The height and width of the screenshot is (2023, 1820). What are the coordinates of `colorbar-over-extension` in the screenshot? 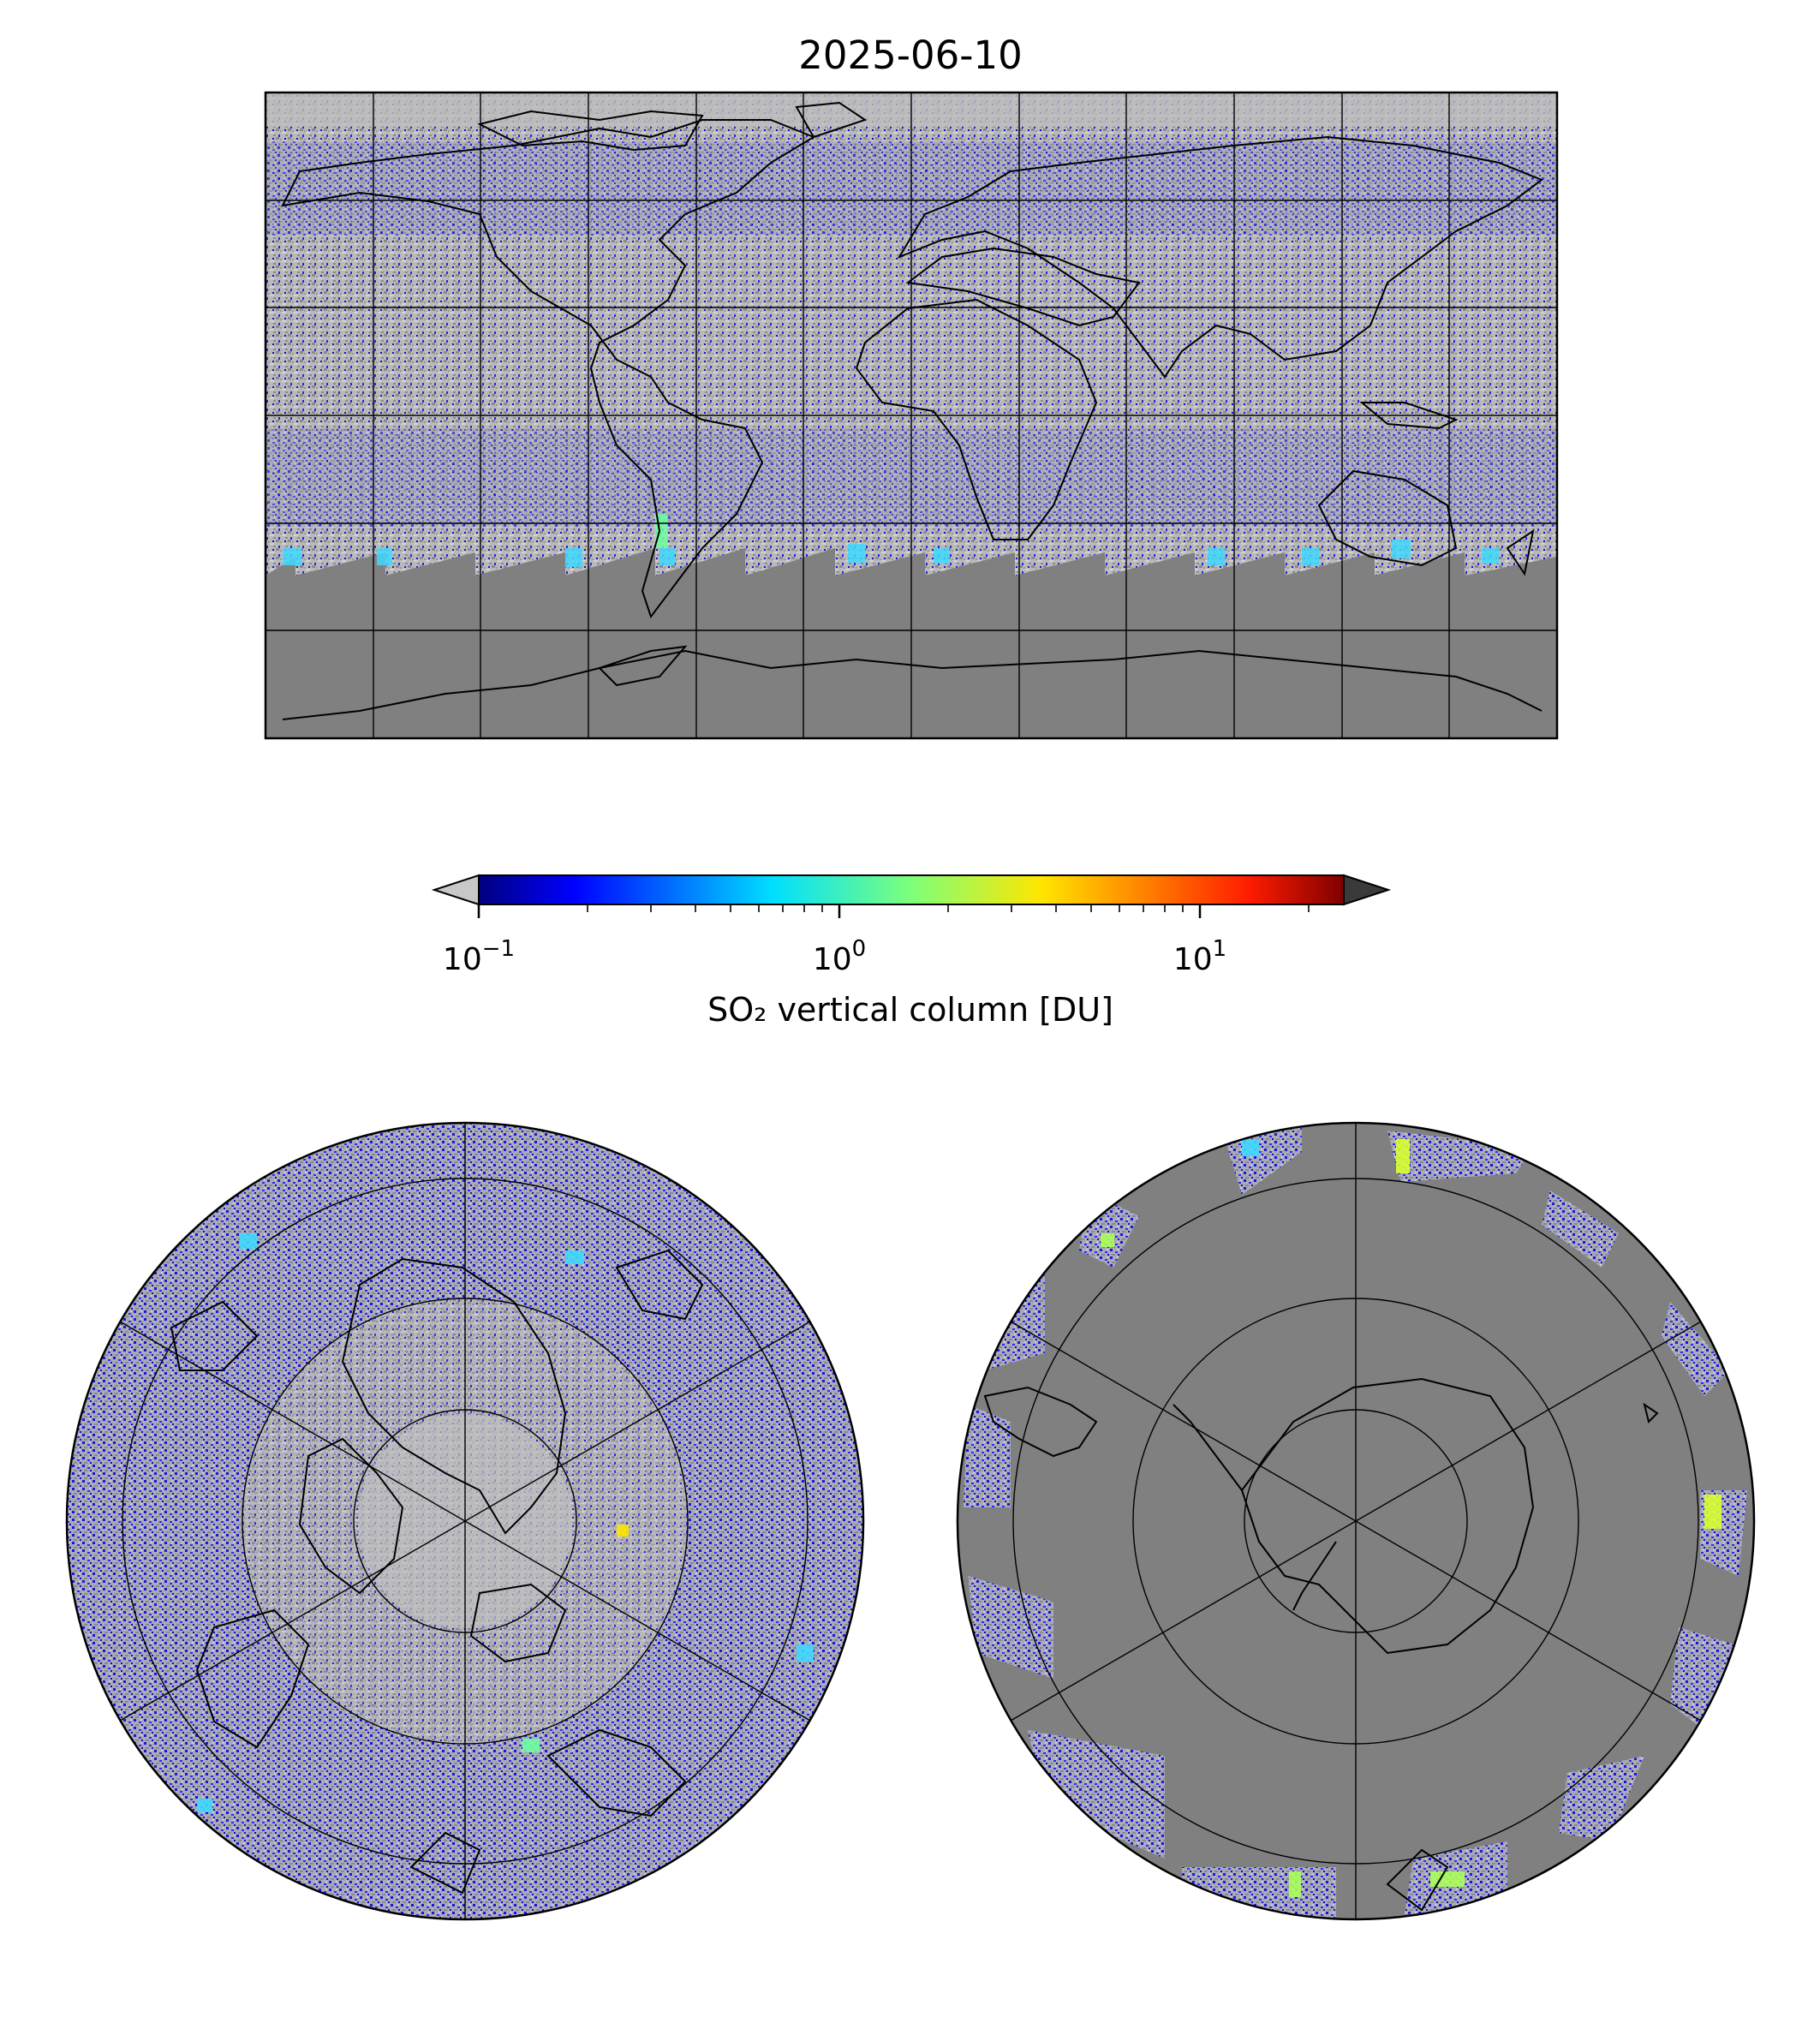 It's located at (1367, 890).